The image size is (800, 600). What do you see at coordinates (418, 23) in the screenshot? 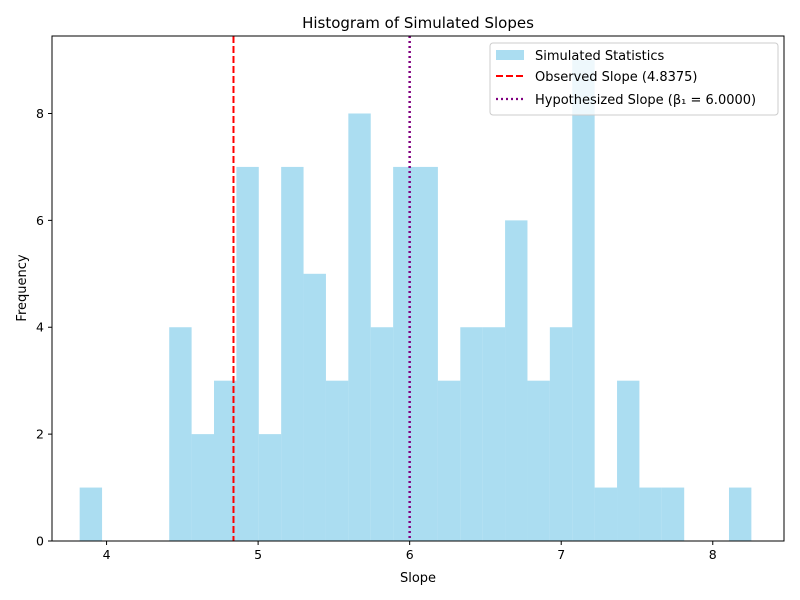
I see `chart-title: Histogram of Simulated Slopes` at bounding box center [418, 23].